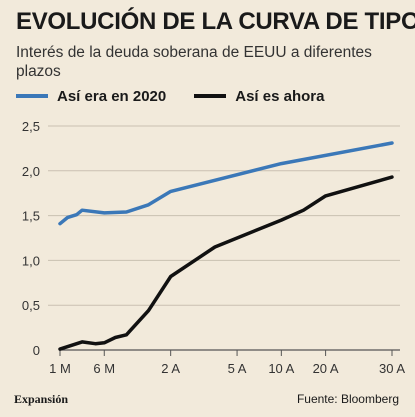  Describe the element at coordinates (170, 368) in the screenshot. I see `x-tick-label: 2 A` at that location.